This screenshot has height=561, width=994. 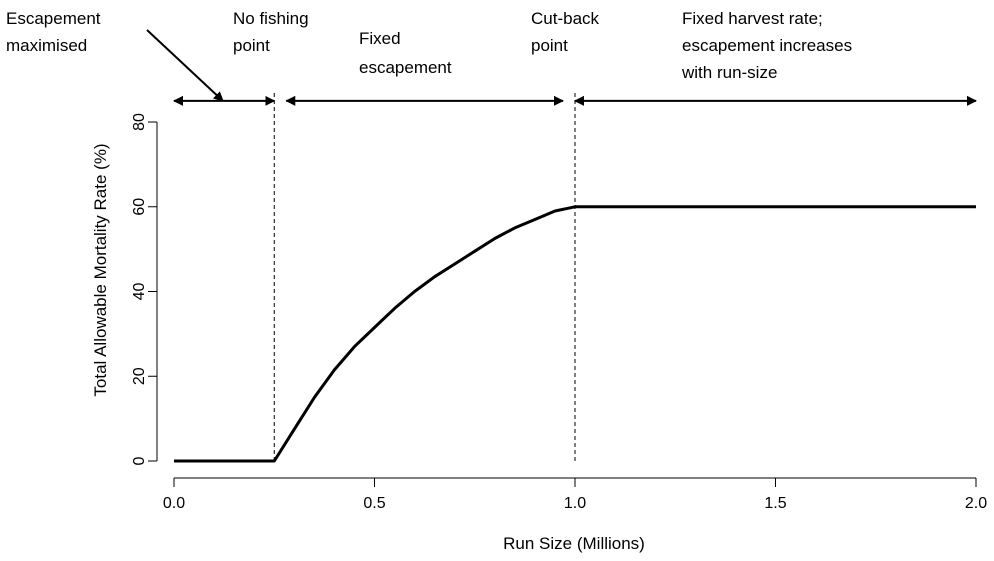 I want to click on x-axis-title: Run Size (Millions), so click(x=574, y=543).